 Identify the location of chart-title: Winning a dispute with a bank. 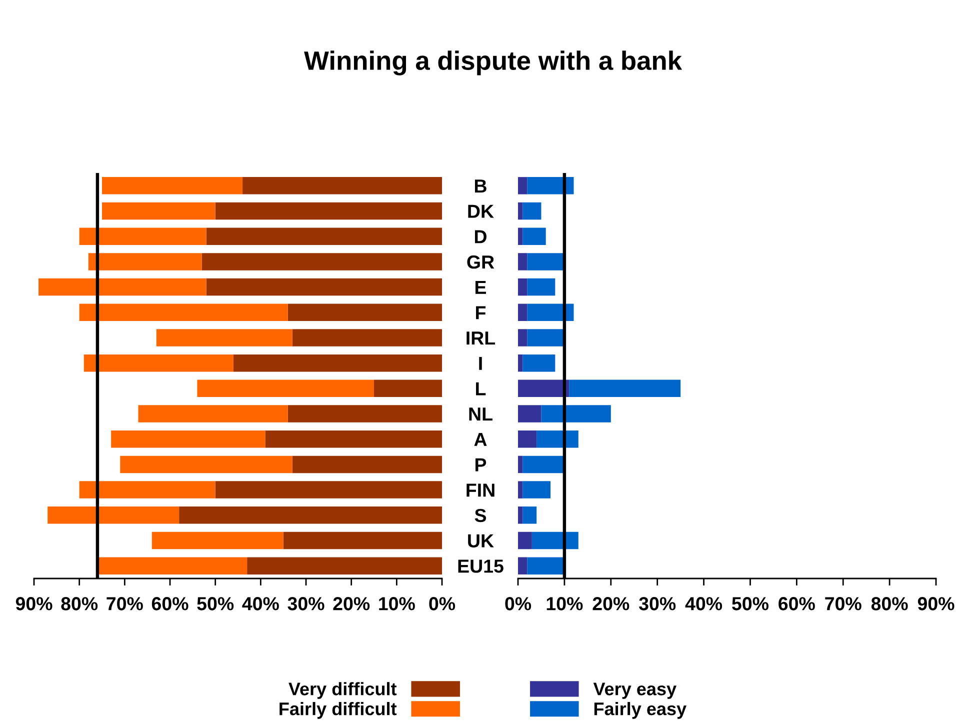
(493, 63).